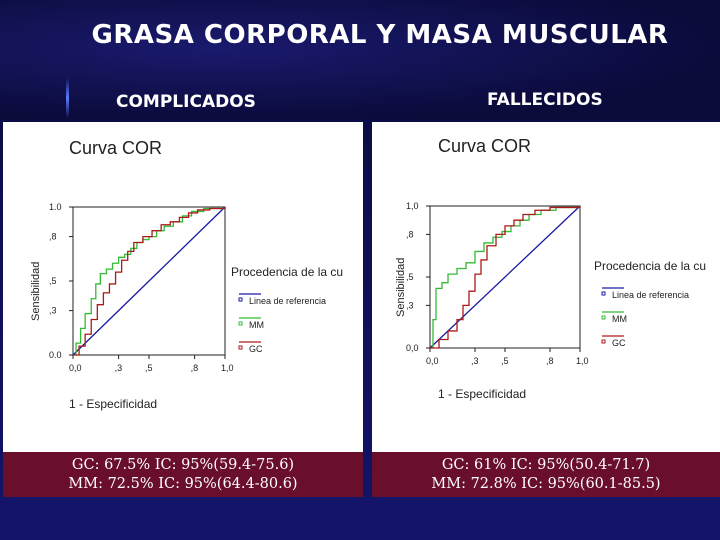 The height and width of the screenshot is (540, 720). Describe the element at coordinates (412, 206) in the screenshot. I see `y-tick-label: 1,0` at that location.